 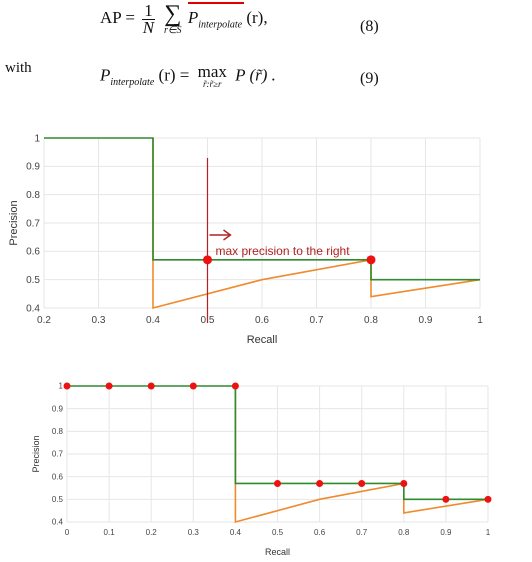 What do you see at coordinates (220, 25) in the screenshot?
I see `term-subscript: interpolate` at bounding box center [220, 25].